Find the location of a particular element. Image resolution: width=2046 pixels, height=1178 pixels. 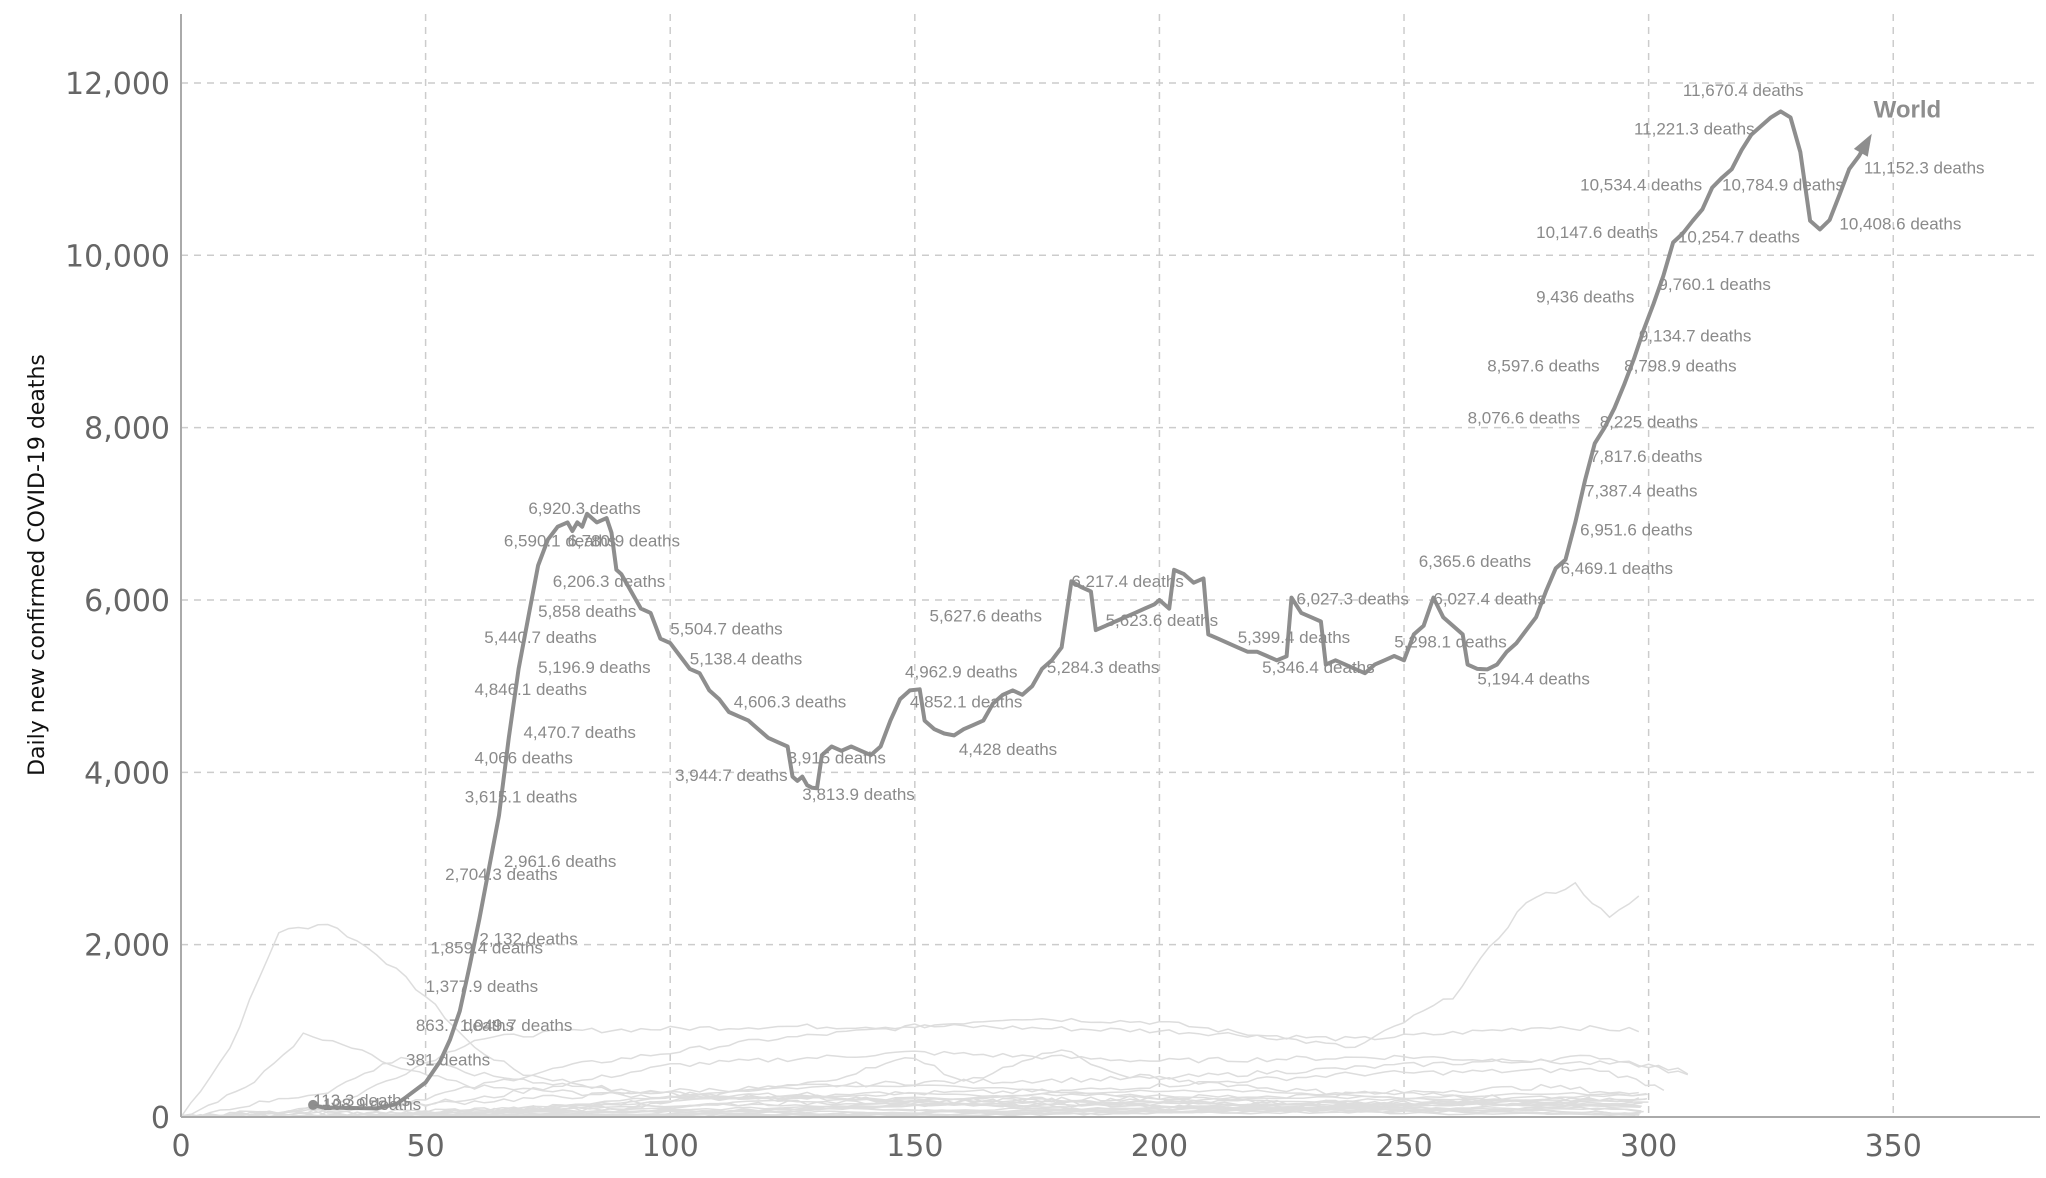

data-annotation: 3,615.1 deaths is located at coordinates (521, 796).